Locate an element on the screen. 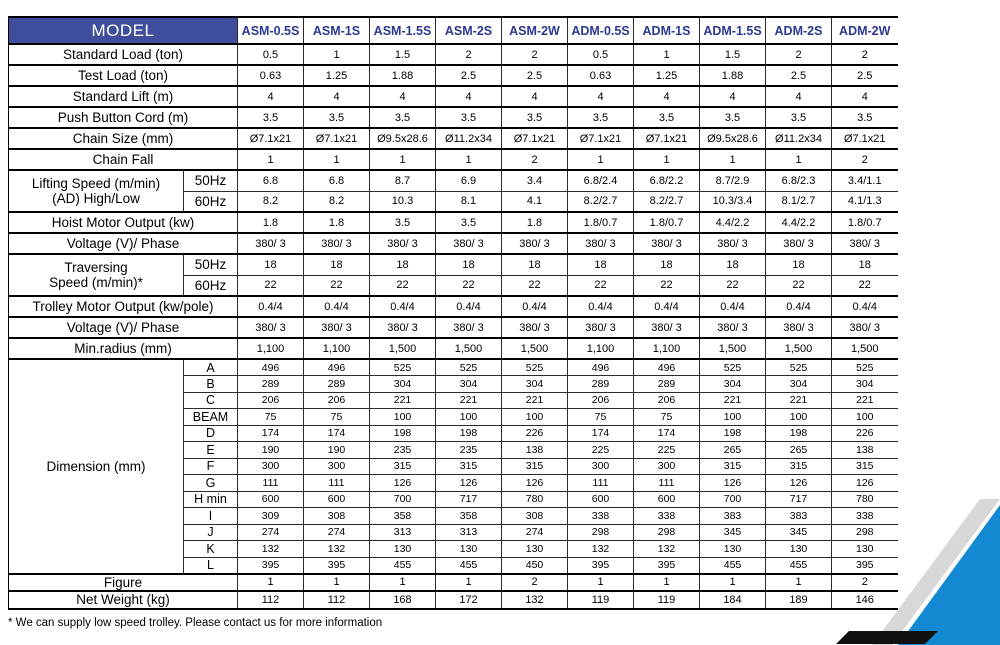  cell: 8.7/2.9 is located at coordinates (732, 180).